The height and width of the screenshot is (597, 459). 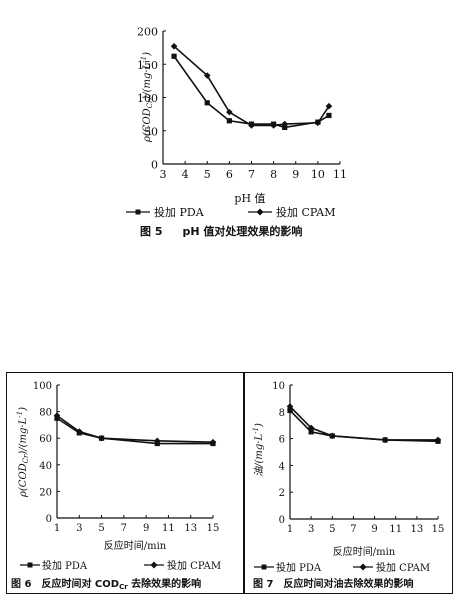 I want to click on figure-caption: 图 7 反应时间对油去除效果的影响, so click(x=333, y=583).